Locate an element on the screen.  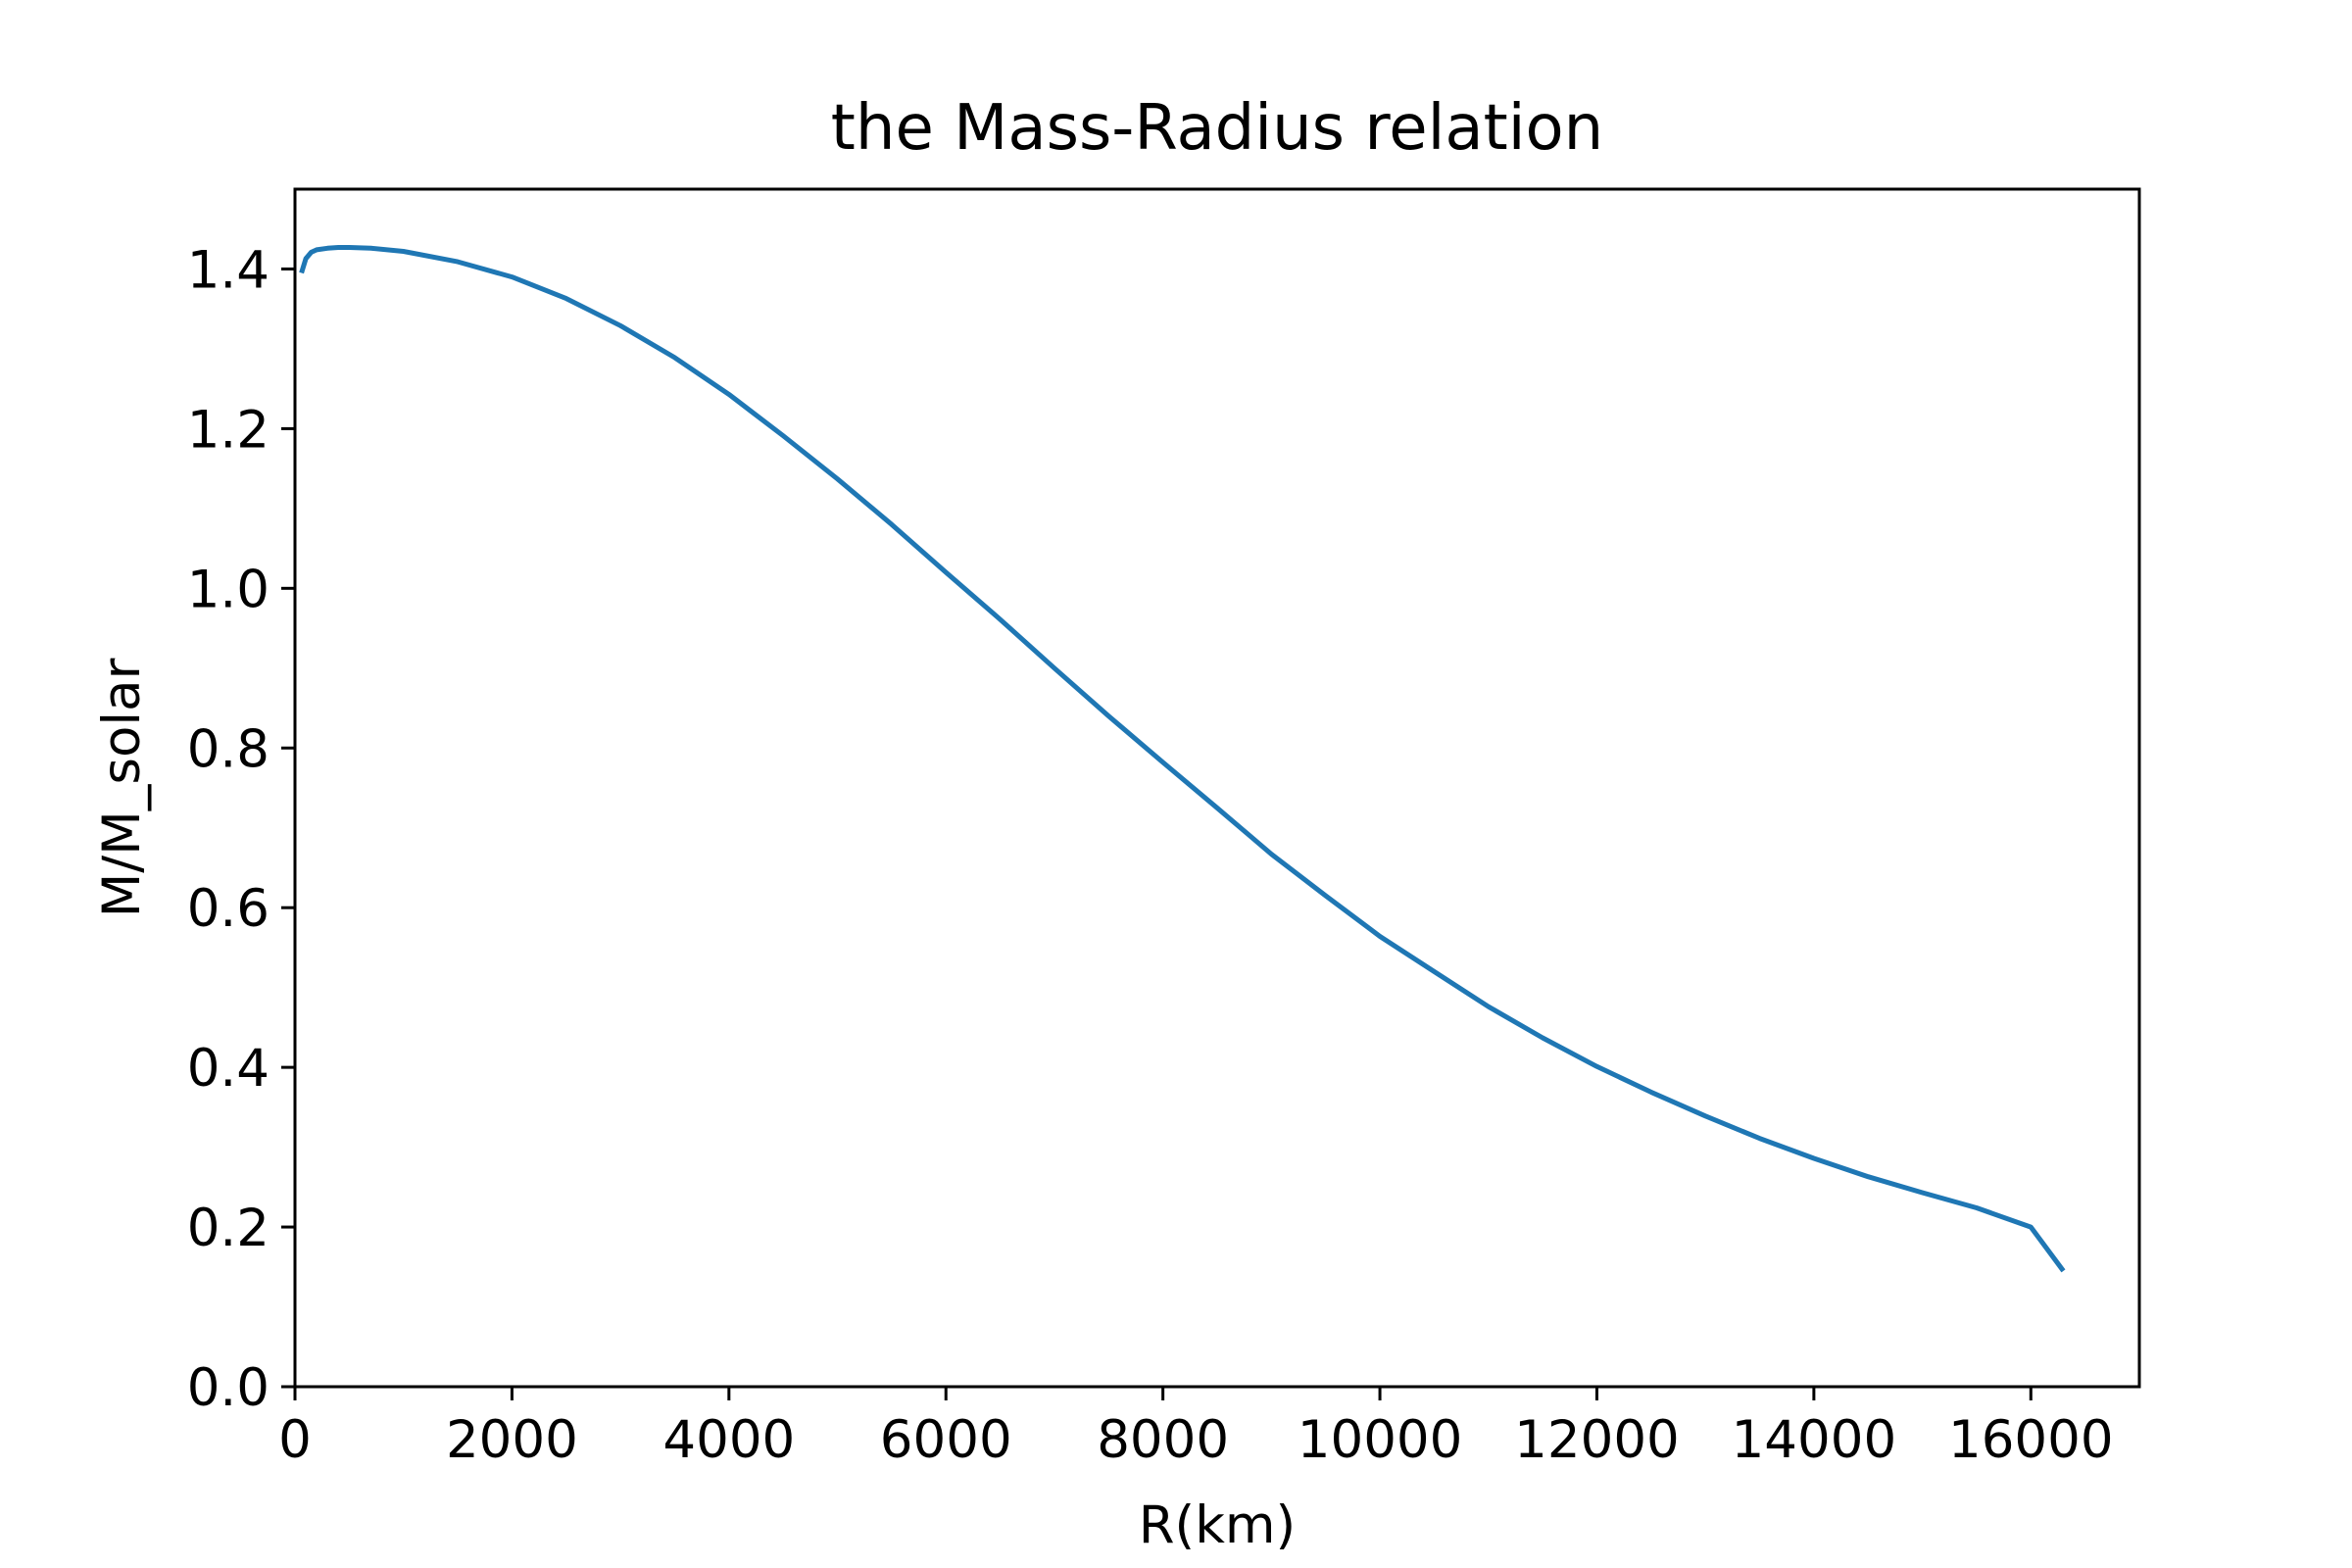
y-tick-label: 0.8 is located at coordinates (228, 749).